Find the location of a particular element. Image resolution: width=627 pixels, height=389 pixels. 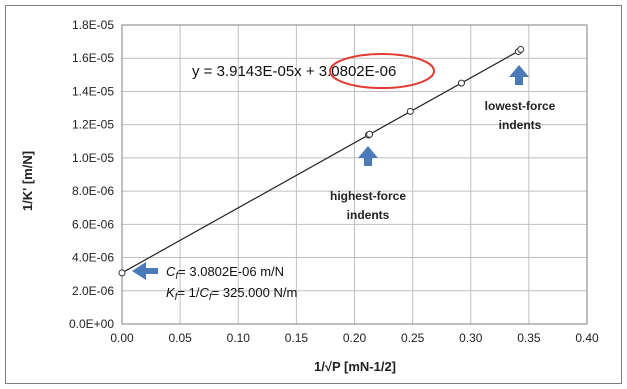

cf-symbol: C is located at coordinates (171, 271).